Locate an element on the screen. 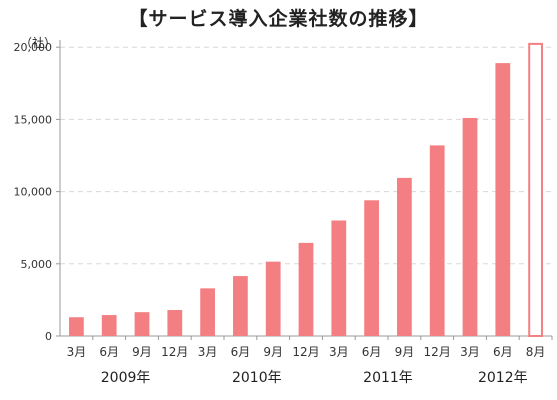  bar-highlighted is located at coordinates (535, 189).